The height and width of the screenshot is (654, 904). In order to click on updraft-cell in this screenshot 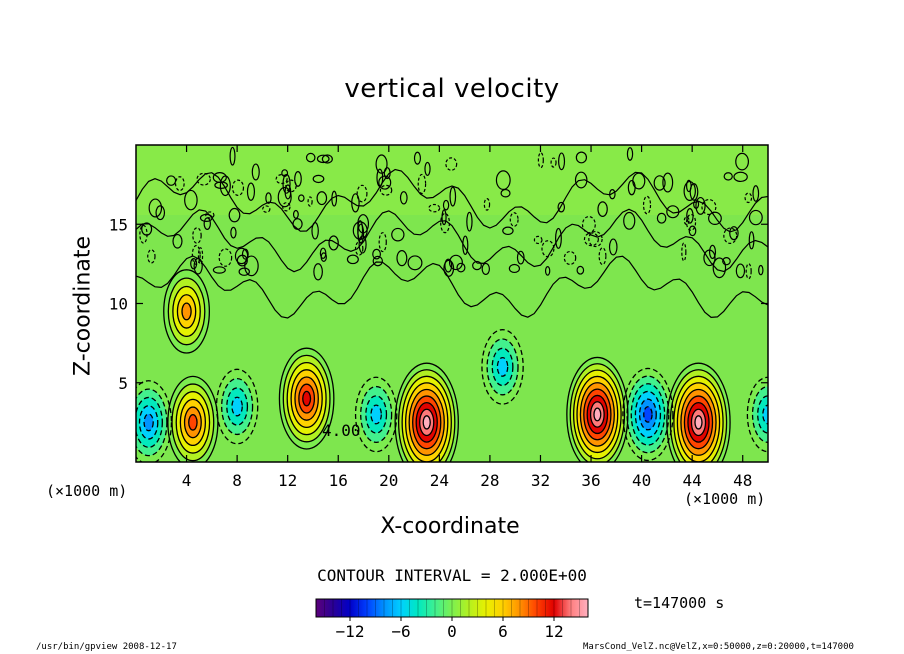, I will do `click(186, 311)`.